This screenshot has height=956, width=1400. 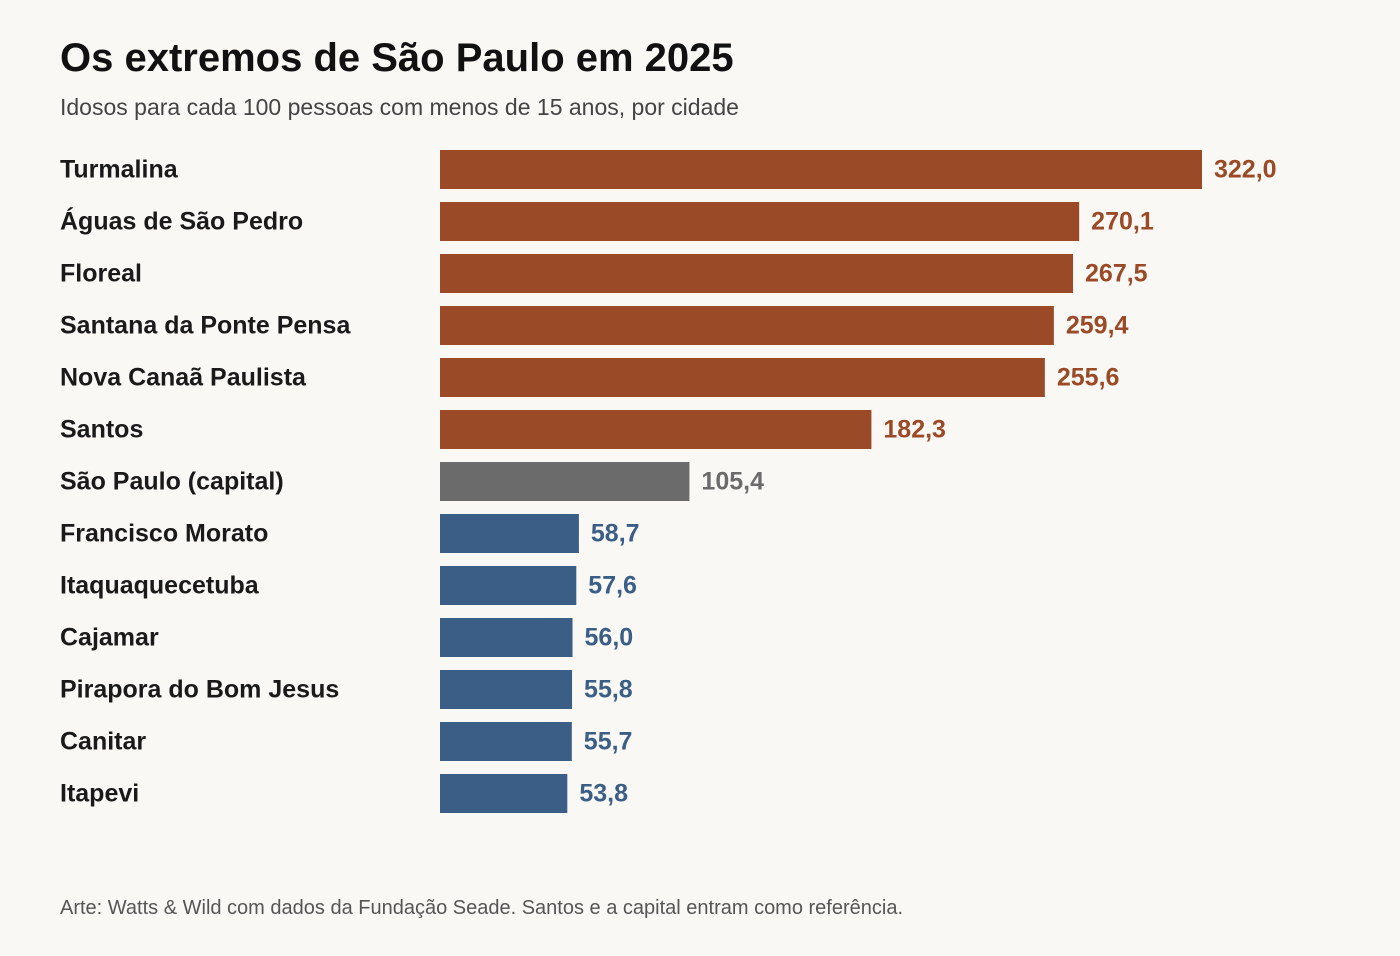 I want to click on bar-row: Francisco Morato 58,7, so click(x=350, y=533).